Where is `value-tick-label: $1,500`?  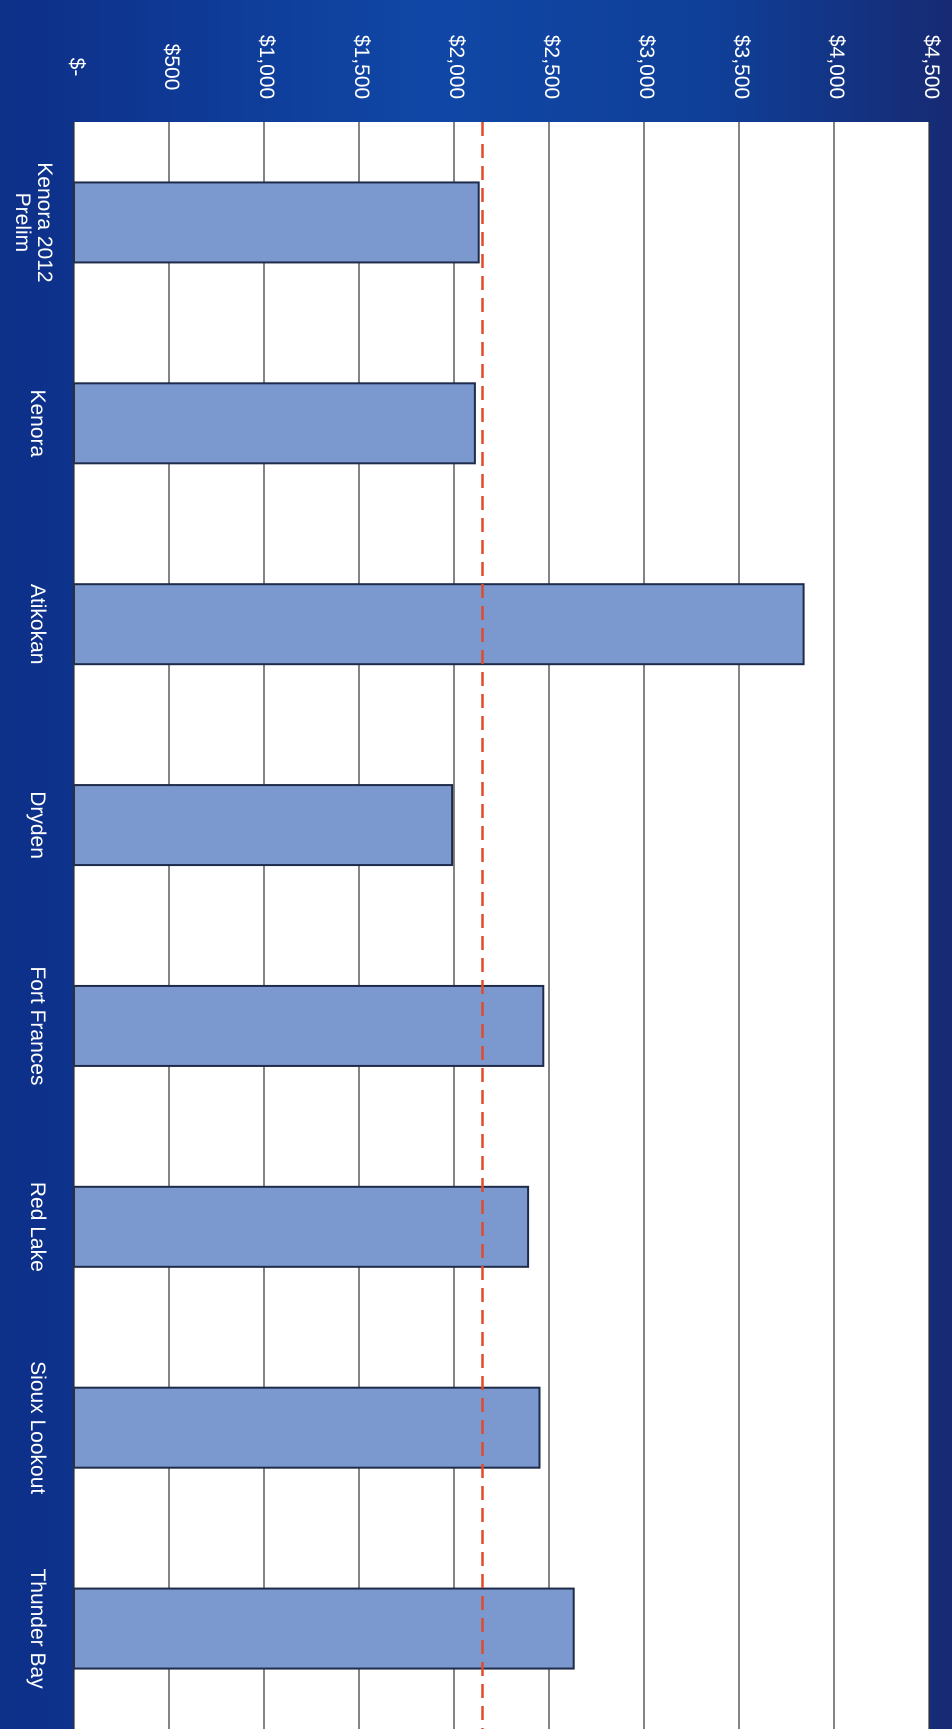 value-tick-label: $1,500 is located at coordinates (361, 67).